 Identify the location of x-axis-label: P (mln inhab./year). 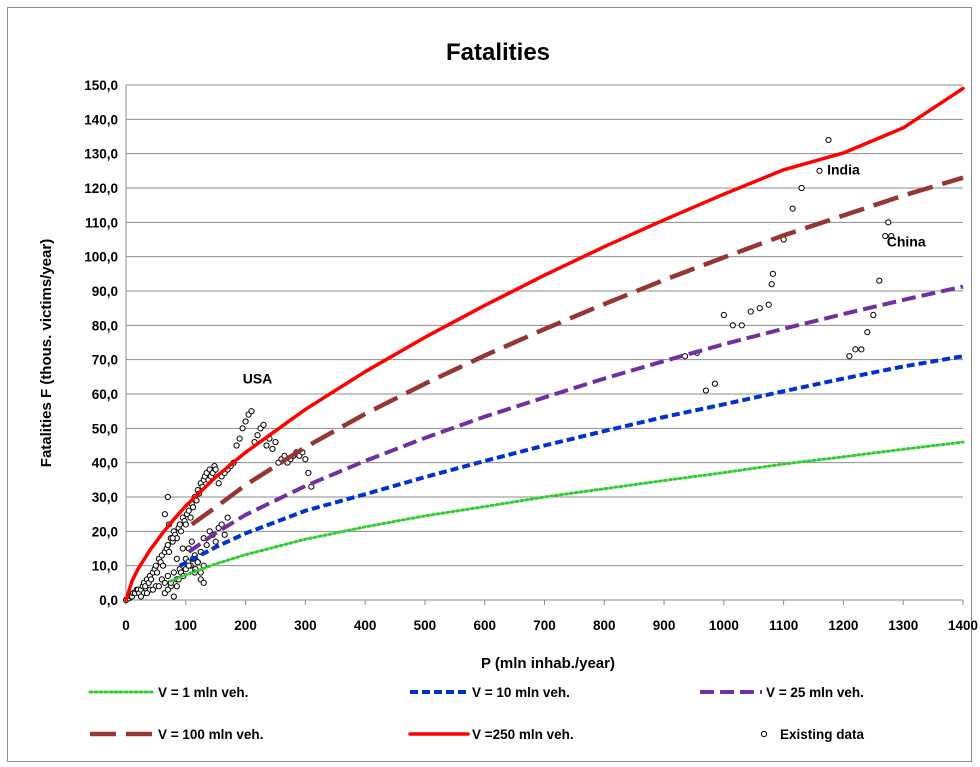
(548, 663).